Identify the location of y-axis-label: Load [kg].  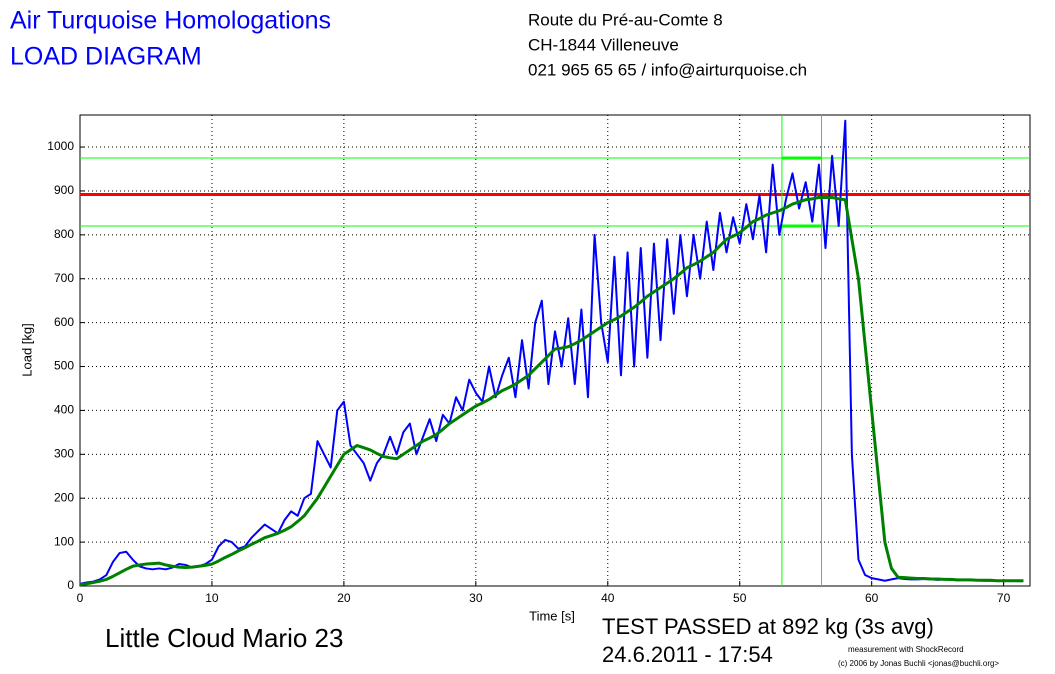
(26, 350).